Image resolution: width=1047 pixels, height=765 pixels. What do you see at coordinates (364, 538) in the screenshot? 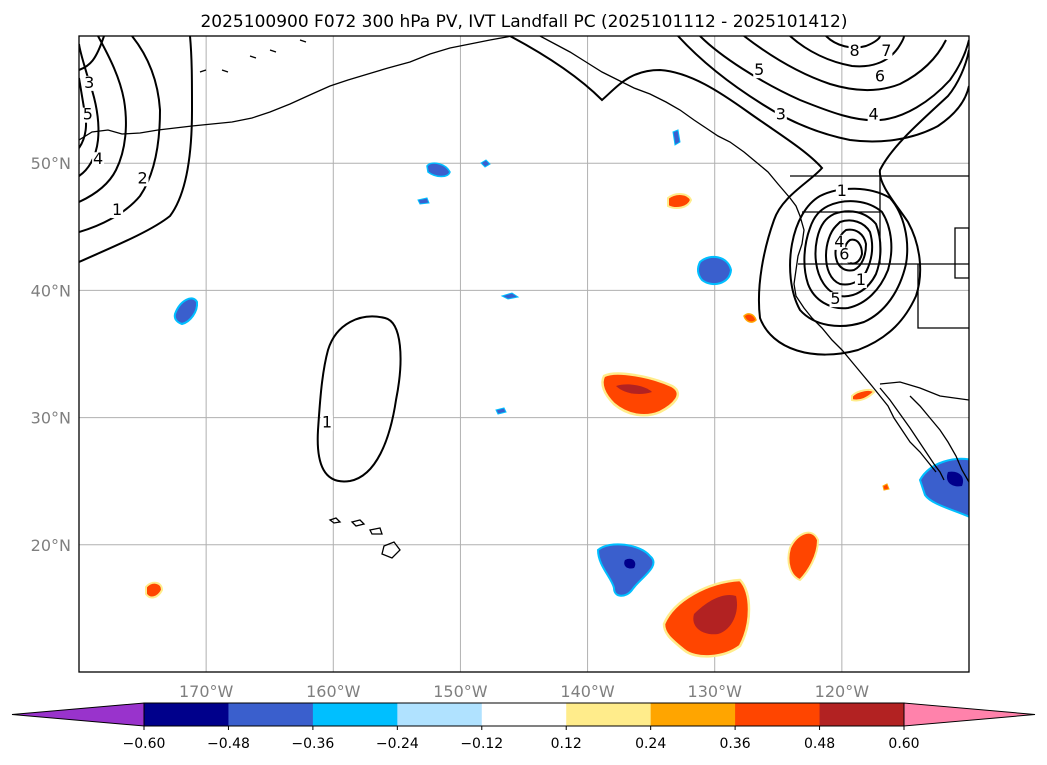
I see `hawaii-islands` at bounding box center [364, 538].